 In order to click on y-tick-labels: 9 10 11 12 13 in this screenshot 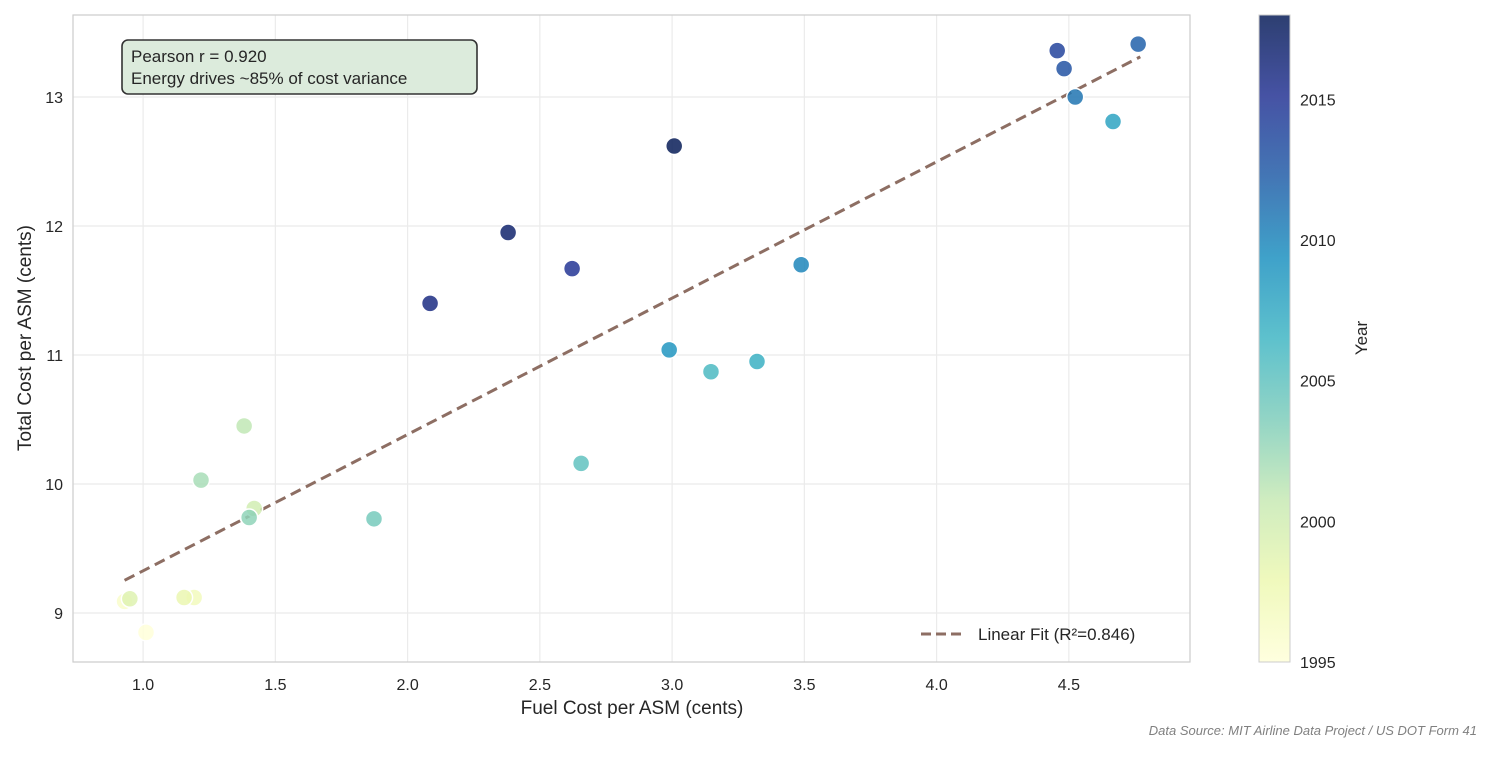, I will do `click(54, 356)`.